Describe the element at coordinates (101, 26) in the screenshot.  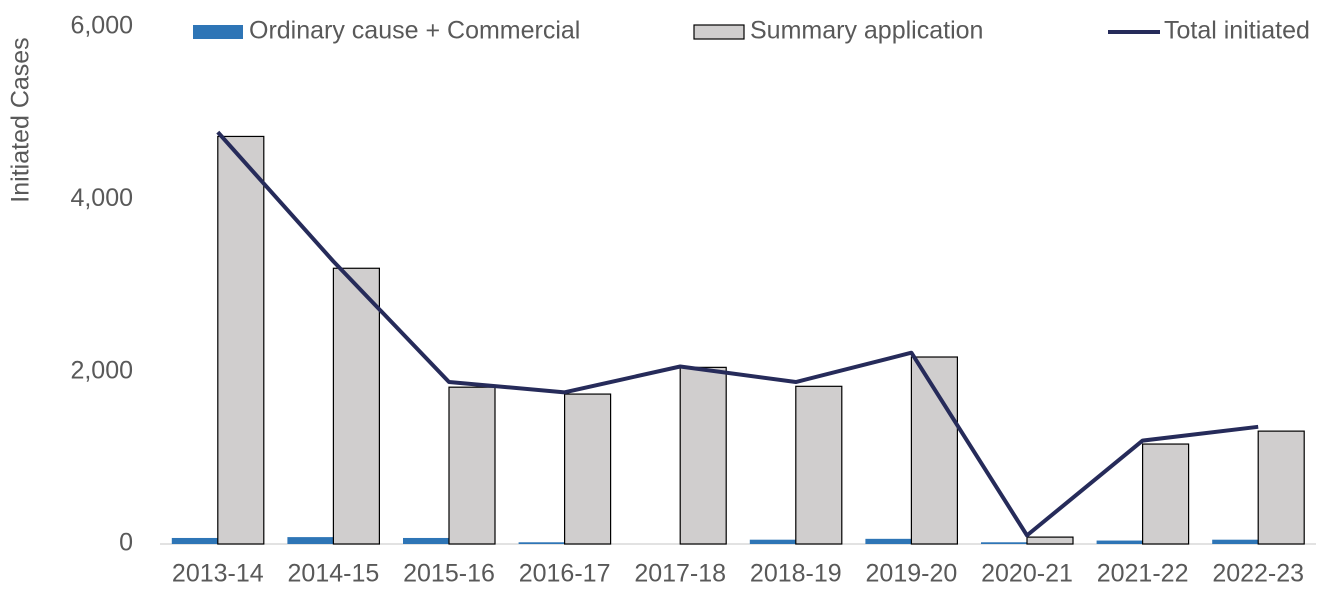
I see `y-tick-label: 6,000` at that location.